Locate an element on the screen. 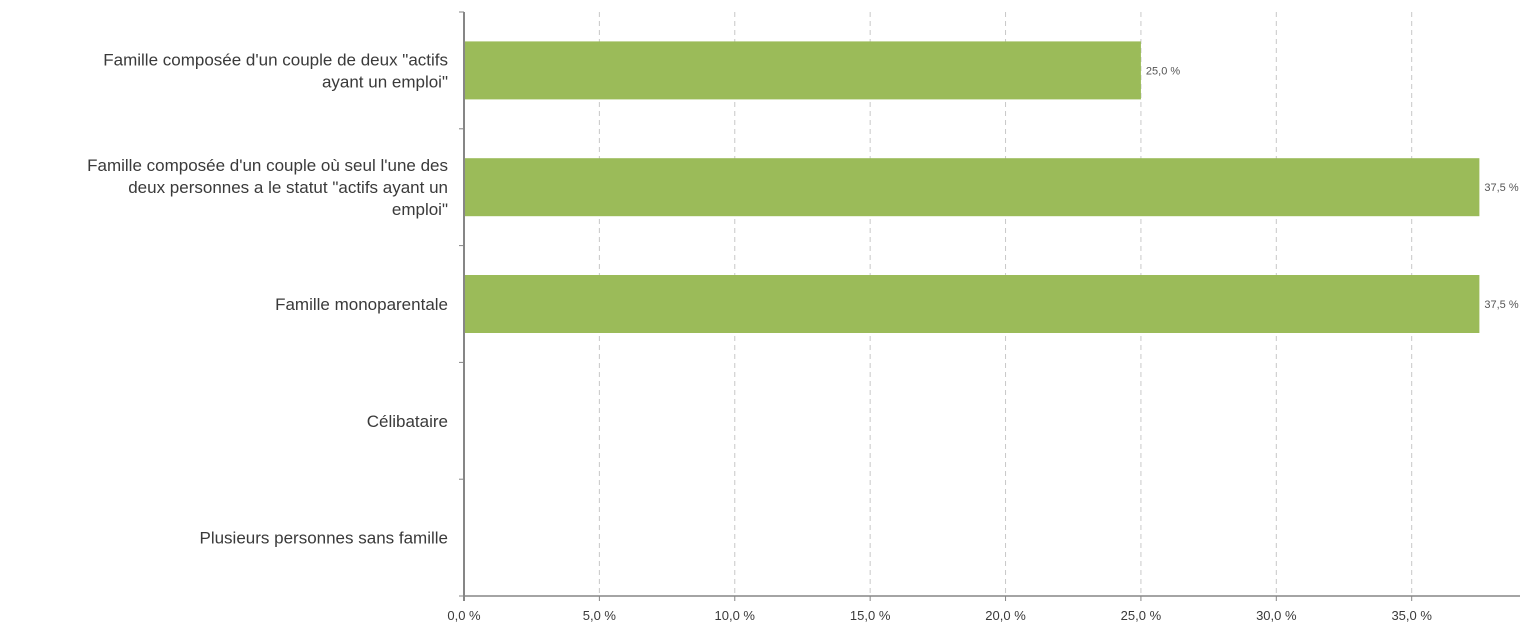 This screenshot has width=1532, height=631. category-label-line: ayant un emploi" is located at coordinates (385, 81).